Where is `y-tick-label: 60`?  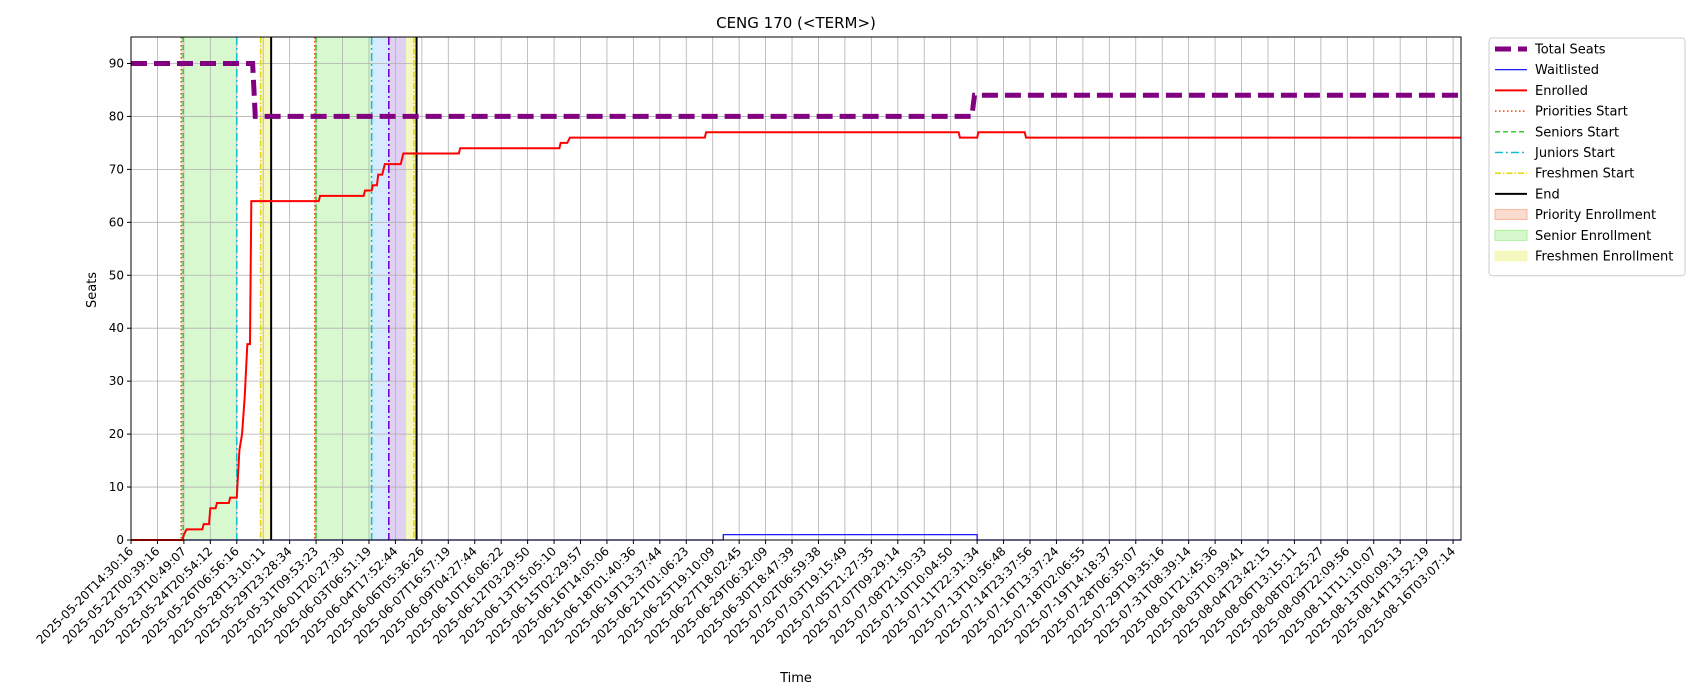
y-tick-label: 60 is located at coordinates (116, 222).